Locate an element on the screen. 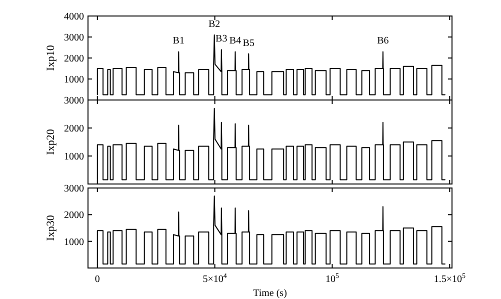 The height and width of the screenshot is (299, 501). annotation: B6 is located at coordinates (383, 41).